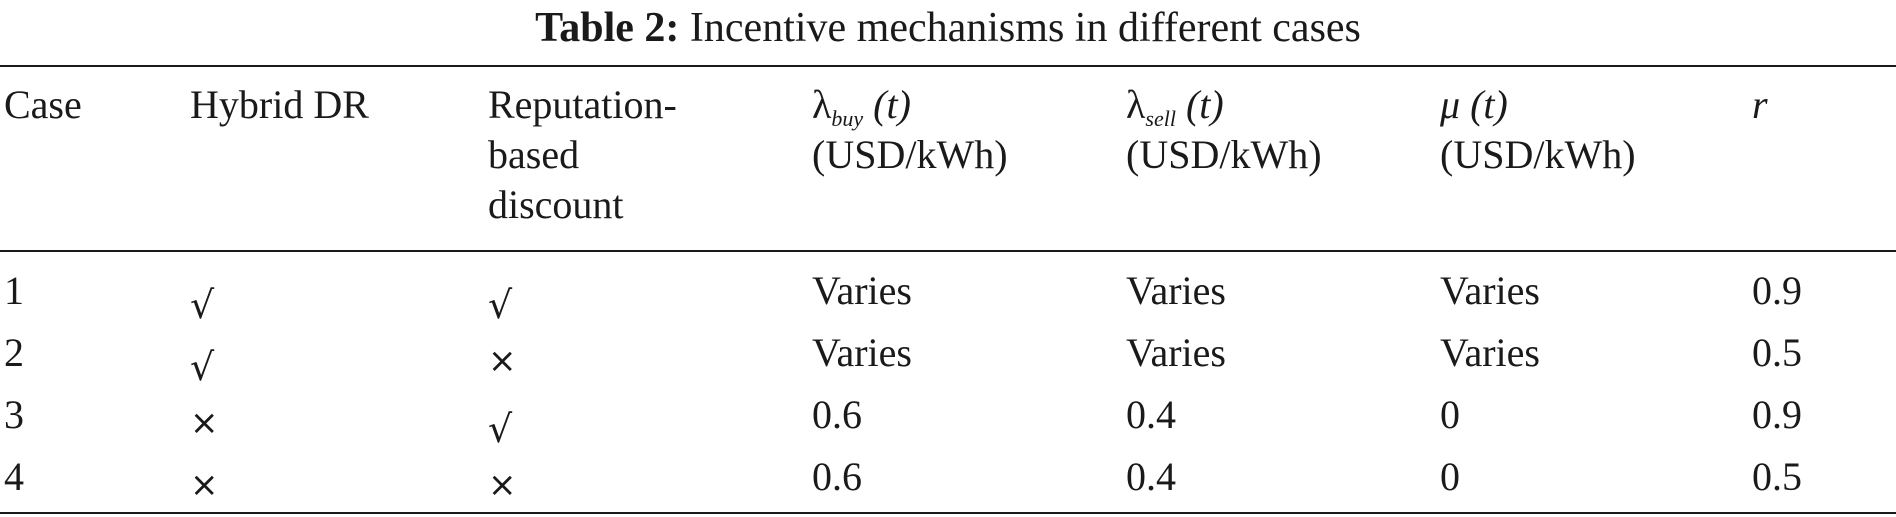 The image size is (1896, 517). I want to click on header-r: r, so click(1760, 104).